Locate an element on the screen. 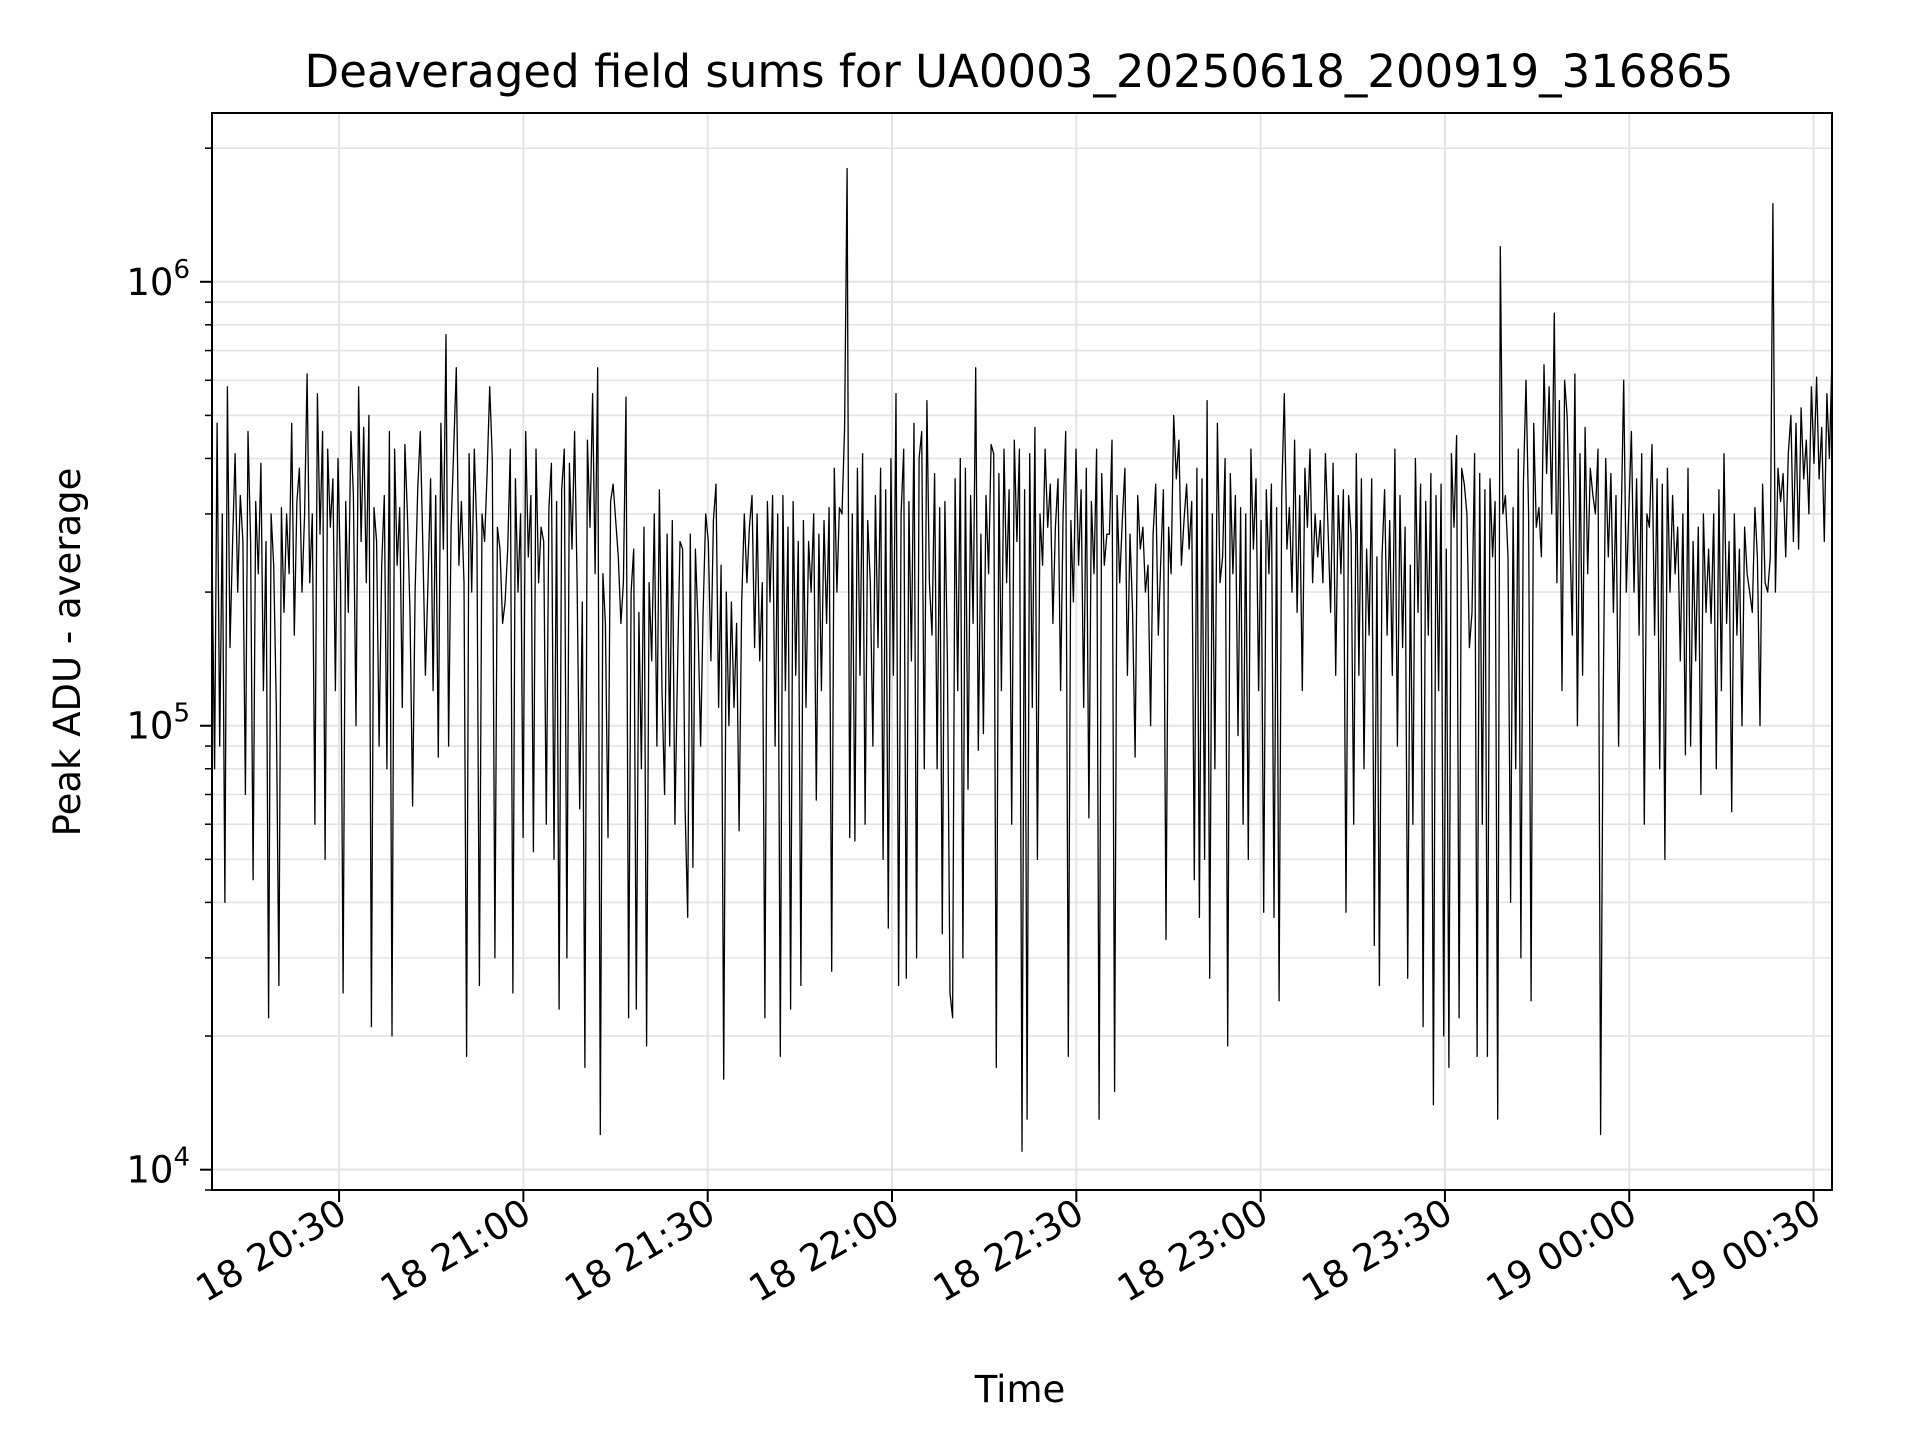 Image resolution: width=1920 pixels, height=1440 pixels. y-tick-label: 10⁴ is located at coordinates (158, 1167).